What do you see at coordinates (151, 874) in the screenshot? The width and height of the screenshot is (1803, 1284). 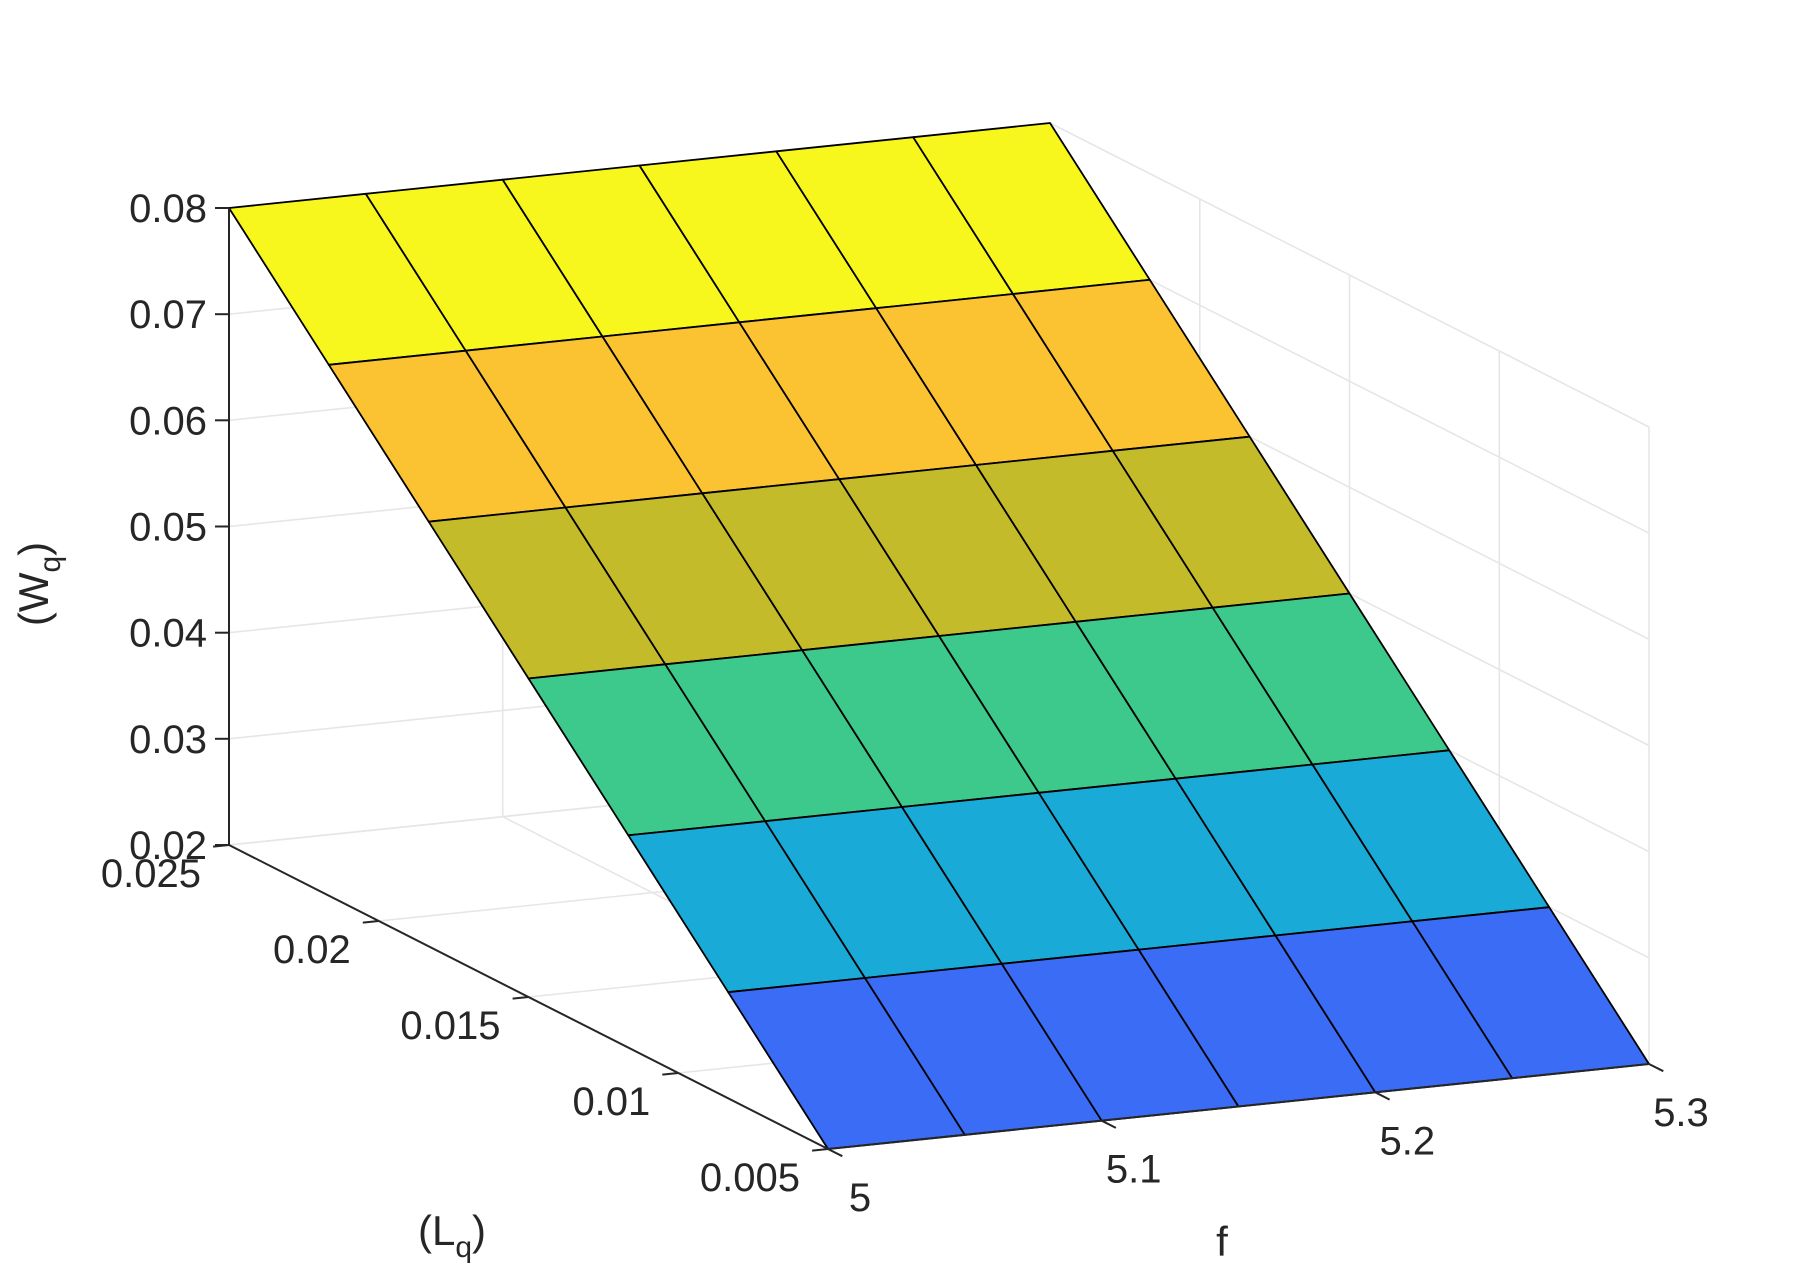 I see `y-tick-label: 0.025` at bounding box center [151, 874].